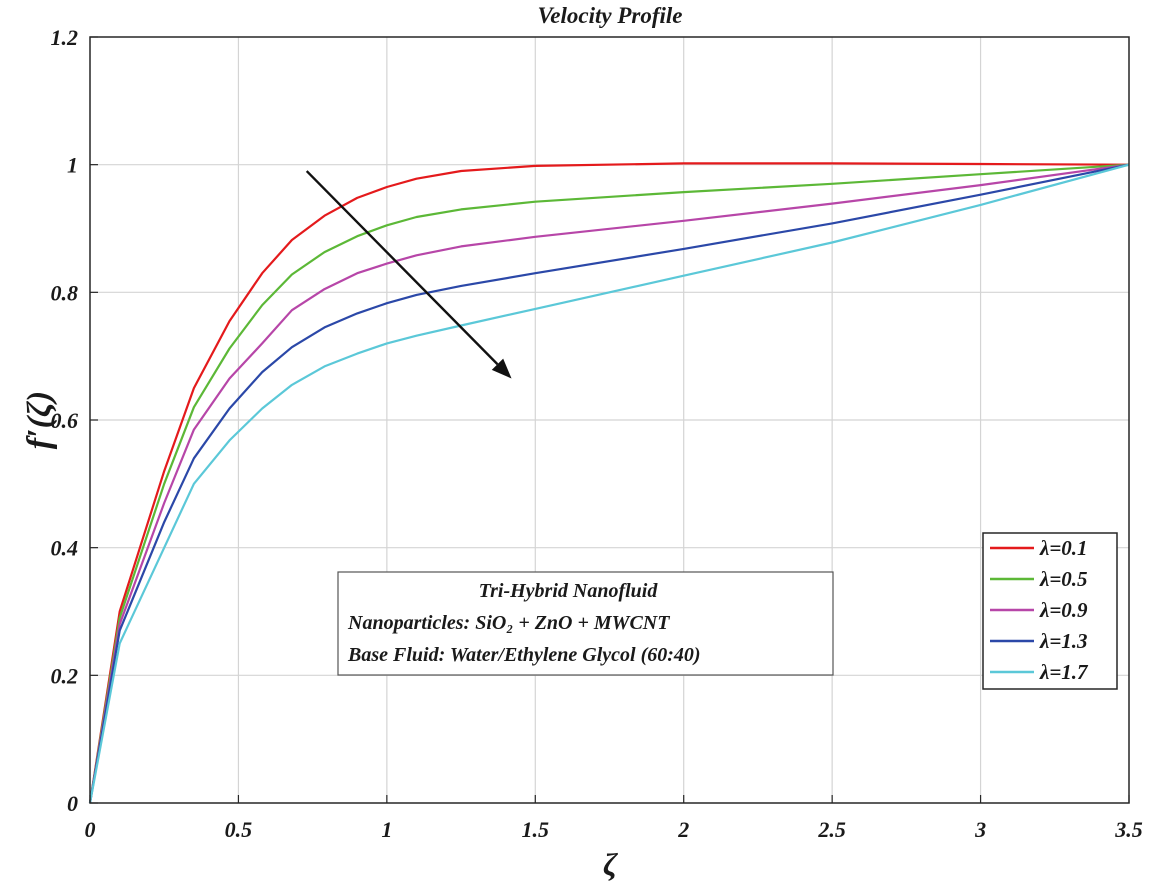 Image resolution: width=1150 pixels, height=888 pixels. Describe the element at coordinates (1064, 672) in the screenshot. I see `legend-label-5: λ=1.7` at that location.